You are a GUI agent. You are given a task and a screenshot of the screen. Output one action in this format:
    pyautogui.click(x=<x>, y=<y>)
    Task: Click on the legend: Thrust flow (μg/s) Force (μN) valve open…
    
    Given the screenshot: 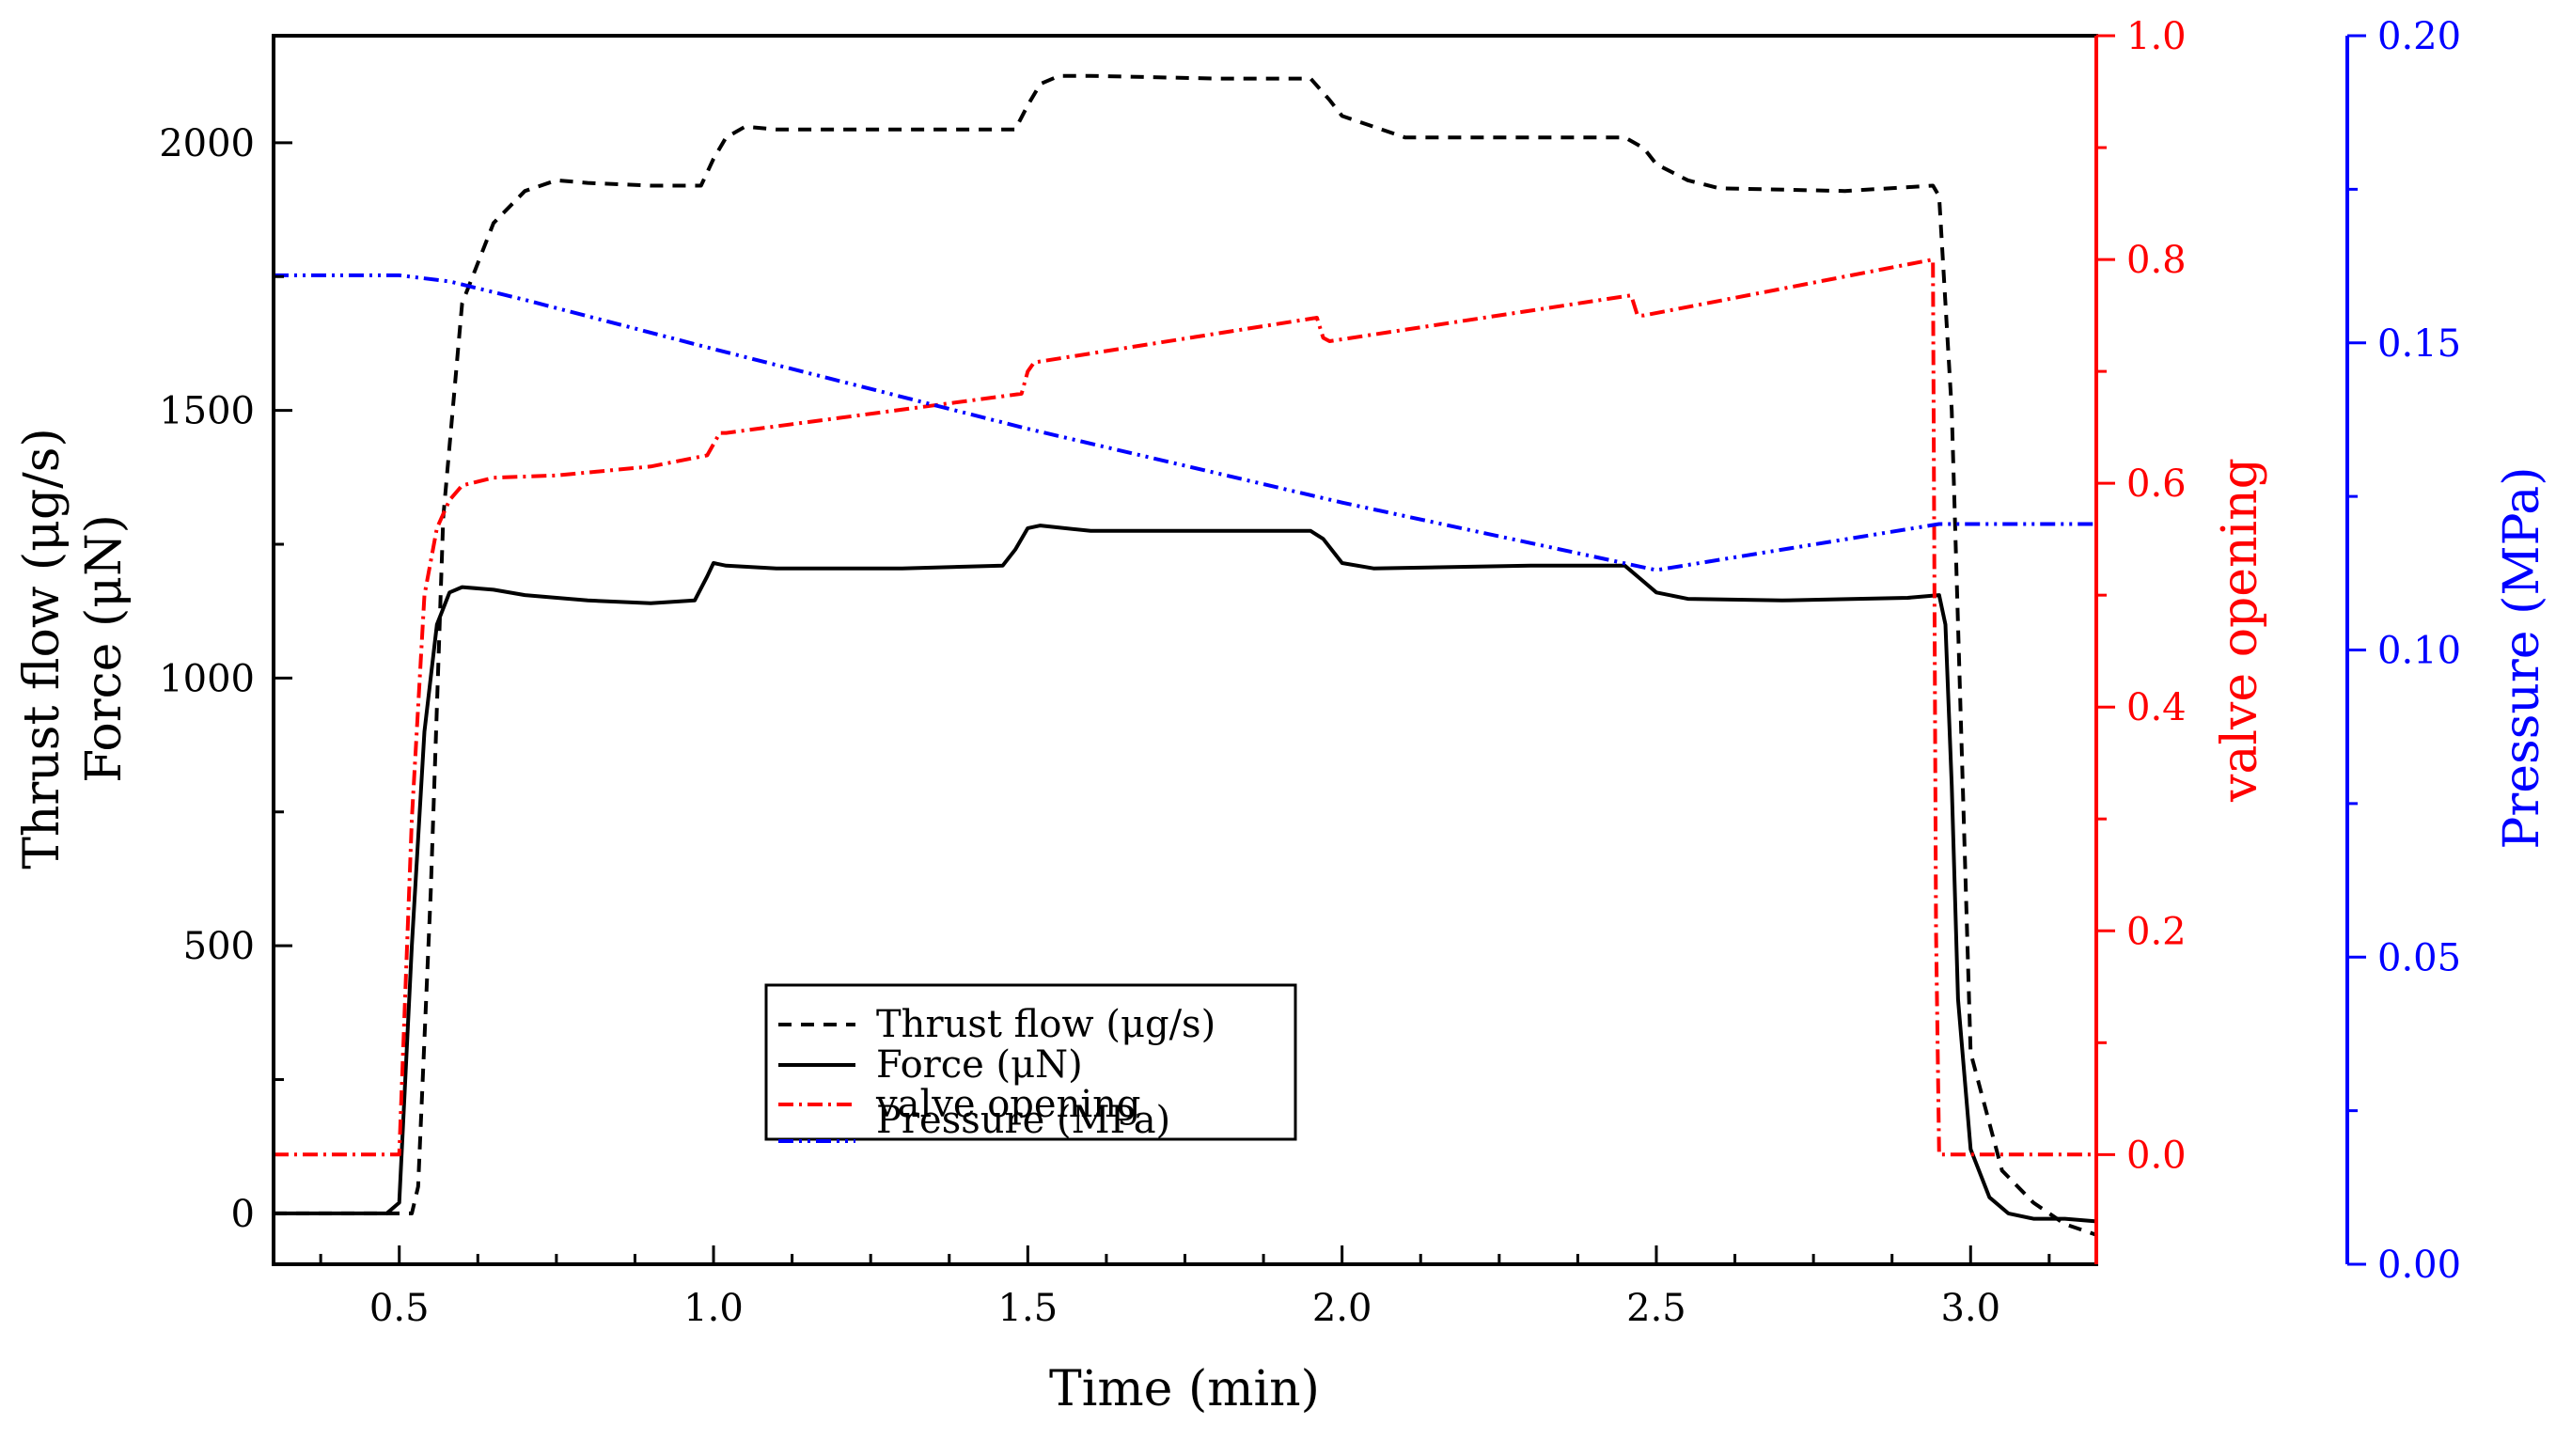 What is the action you would take?
    pyautogui.click(x=1031, y=1063)
    